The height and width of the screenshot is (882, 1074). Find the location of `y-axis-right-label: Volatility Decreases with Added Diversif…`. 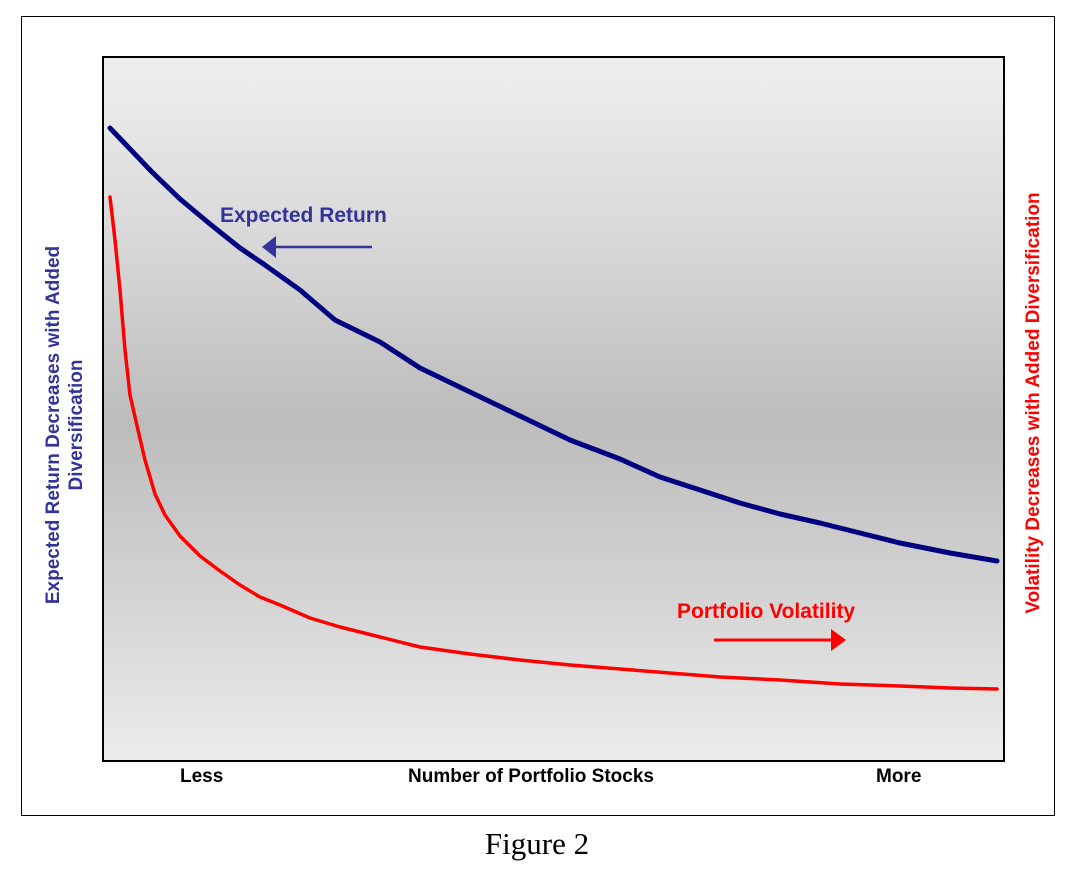

y-axis-right-label: Volatility Decreases with Added Diversif… is located at coordinates (1033, 403).